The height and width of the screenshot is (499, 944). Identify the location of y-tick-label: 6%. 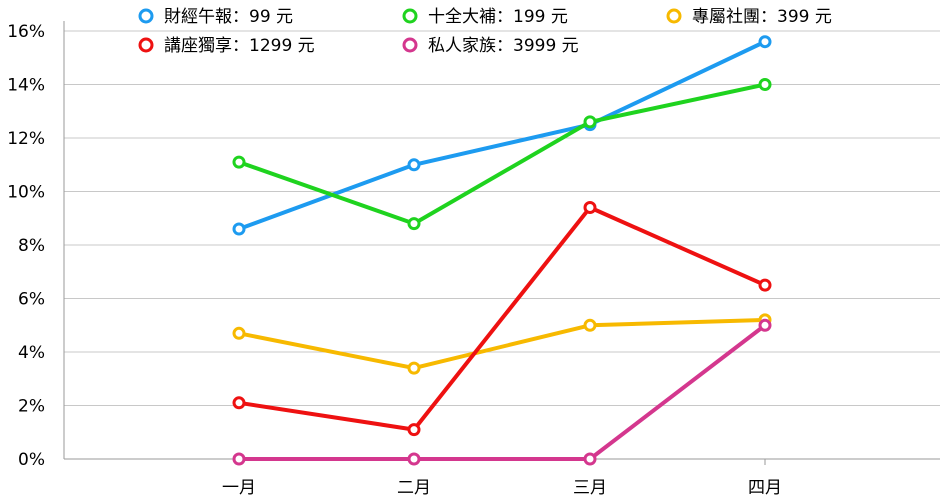
(31, 300).